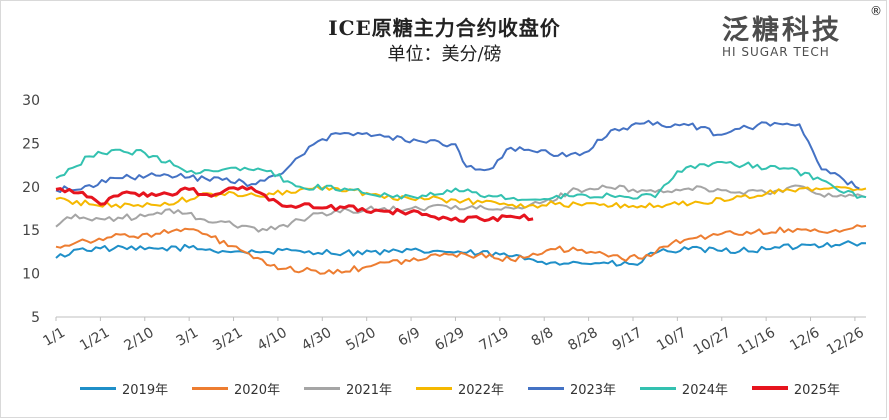 The image size is (889, 420). What do you see at coordinates (31, 275) in the screenshot?
I see `y-tick-label: 10` at bounding box center [31, 275].